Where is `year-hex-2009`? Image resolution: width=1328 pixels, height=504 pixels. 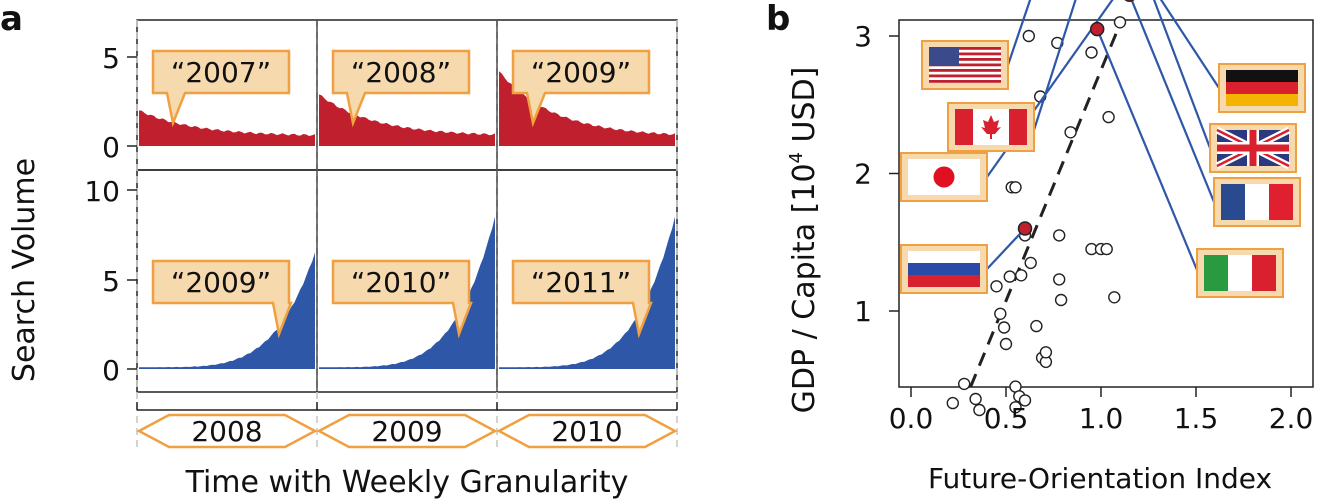
year-hex-2009 is located at coordinates (407, 431).